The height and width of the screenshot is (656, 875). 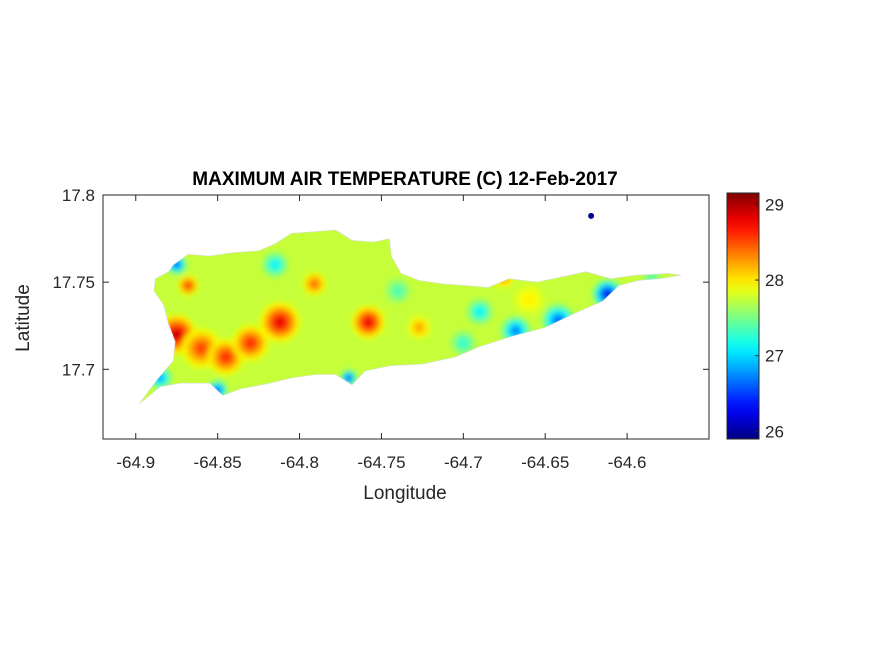 I want to click on x-tick-label: -64.9, so click(x=135, y=462).